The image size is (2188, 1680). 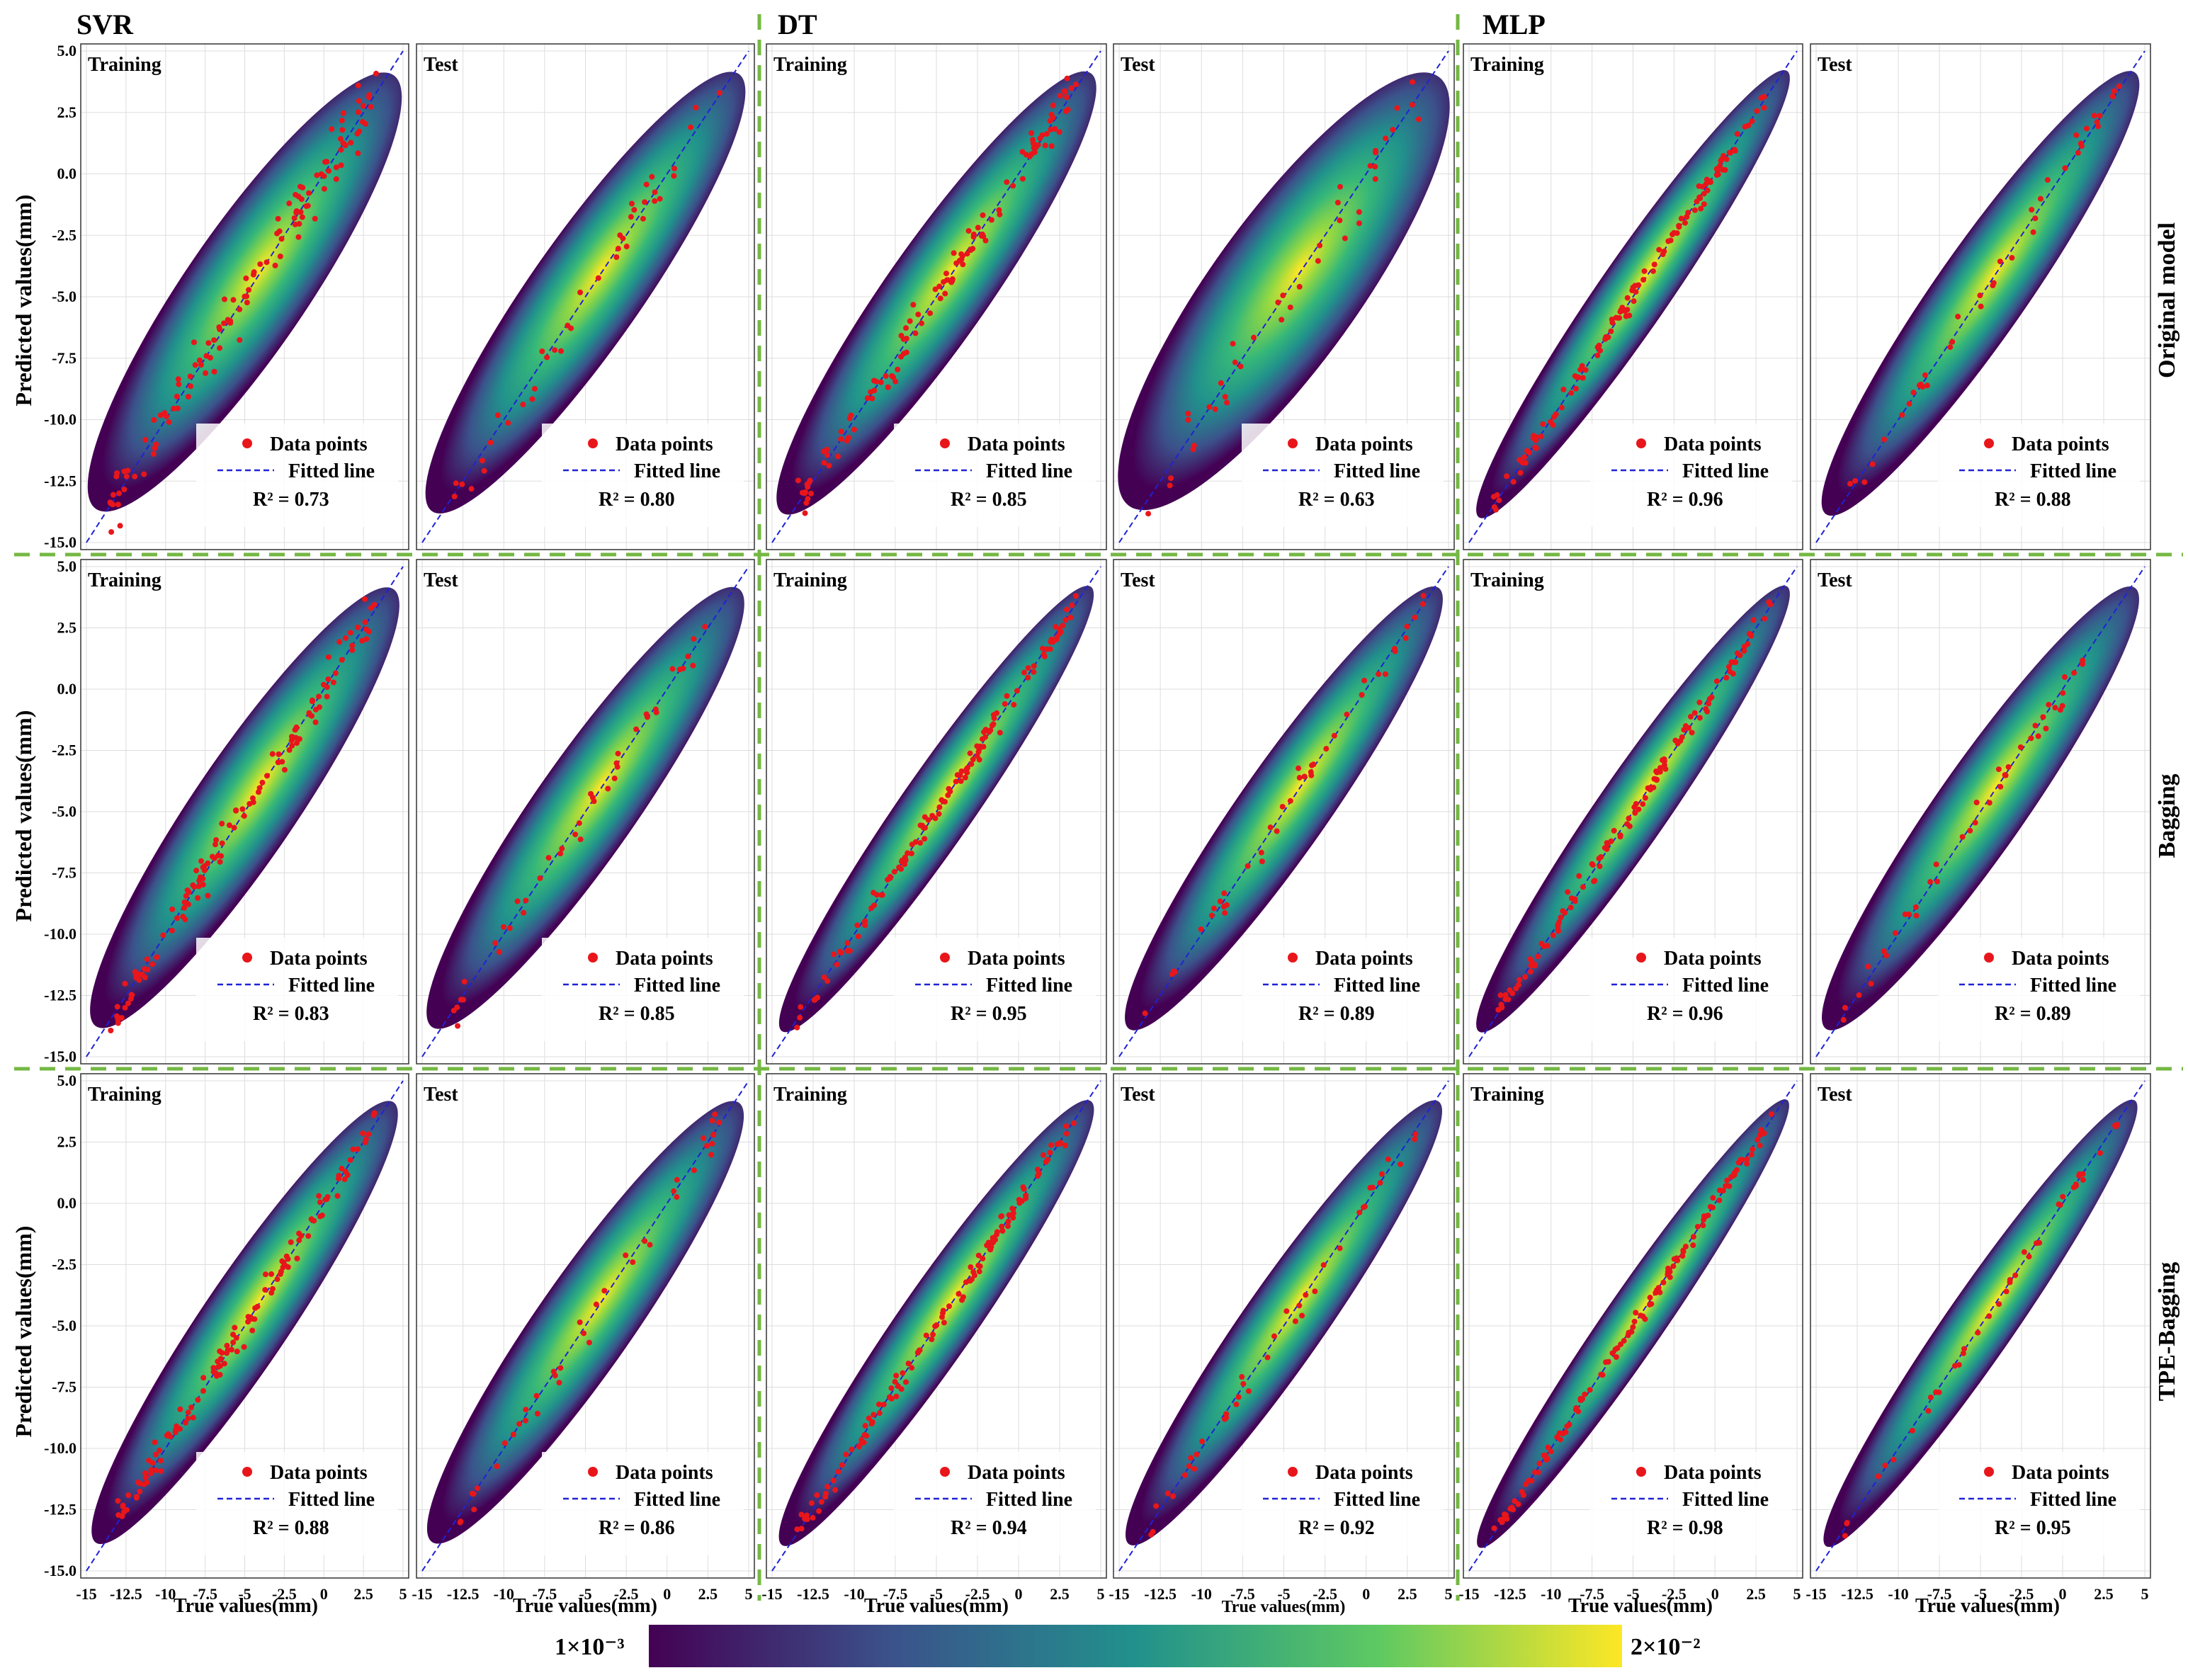 I want to click on r2-label: R² = 0.95, so click(x=989, y=1014).